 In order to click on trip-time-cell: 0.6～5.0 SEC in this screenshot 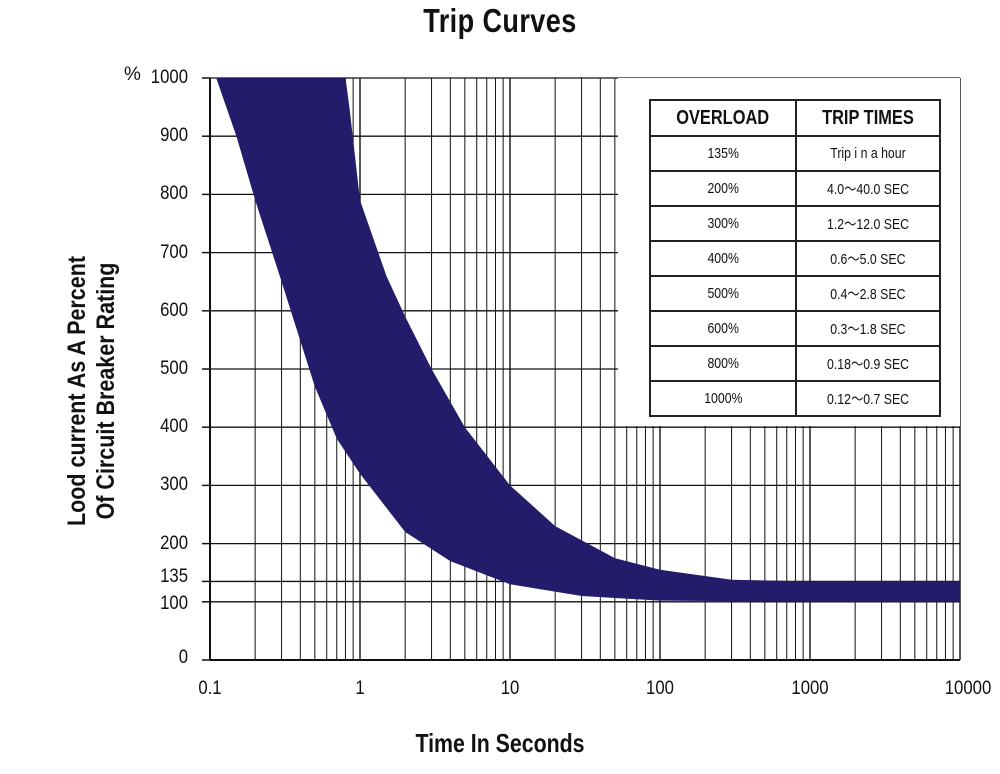, I will do `click(868, 258)`.